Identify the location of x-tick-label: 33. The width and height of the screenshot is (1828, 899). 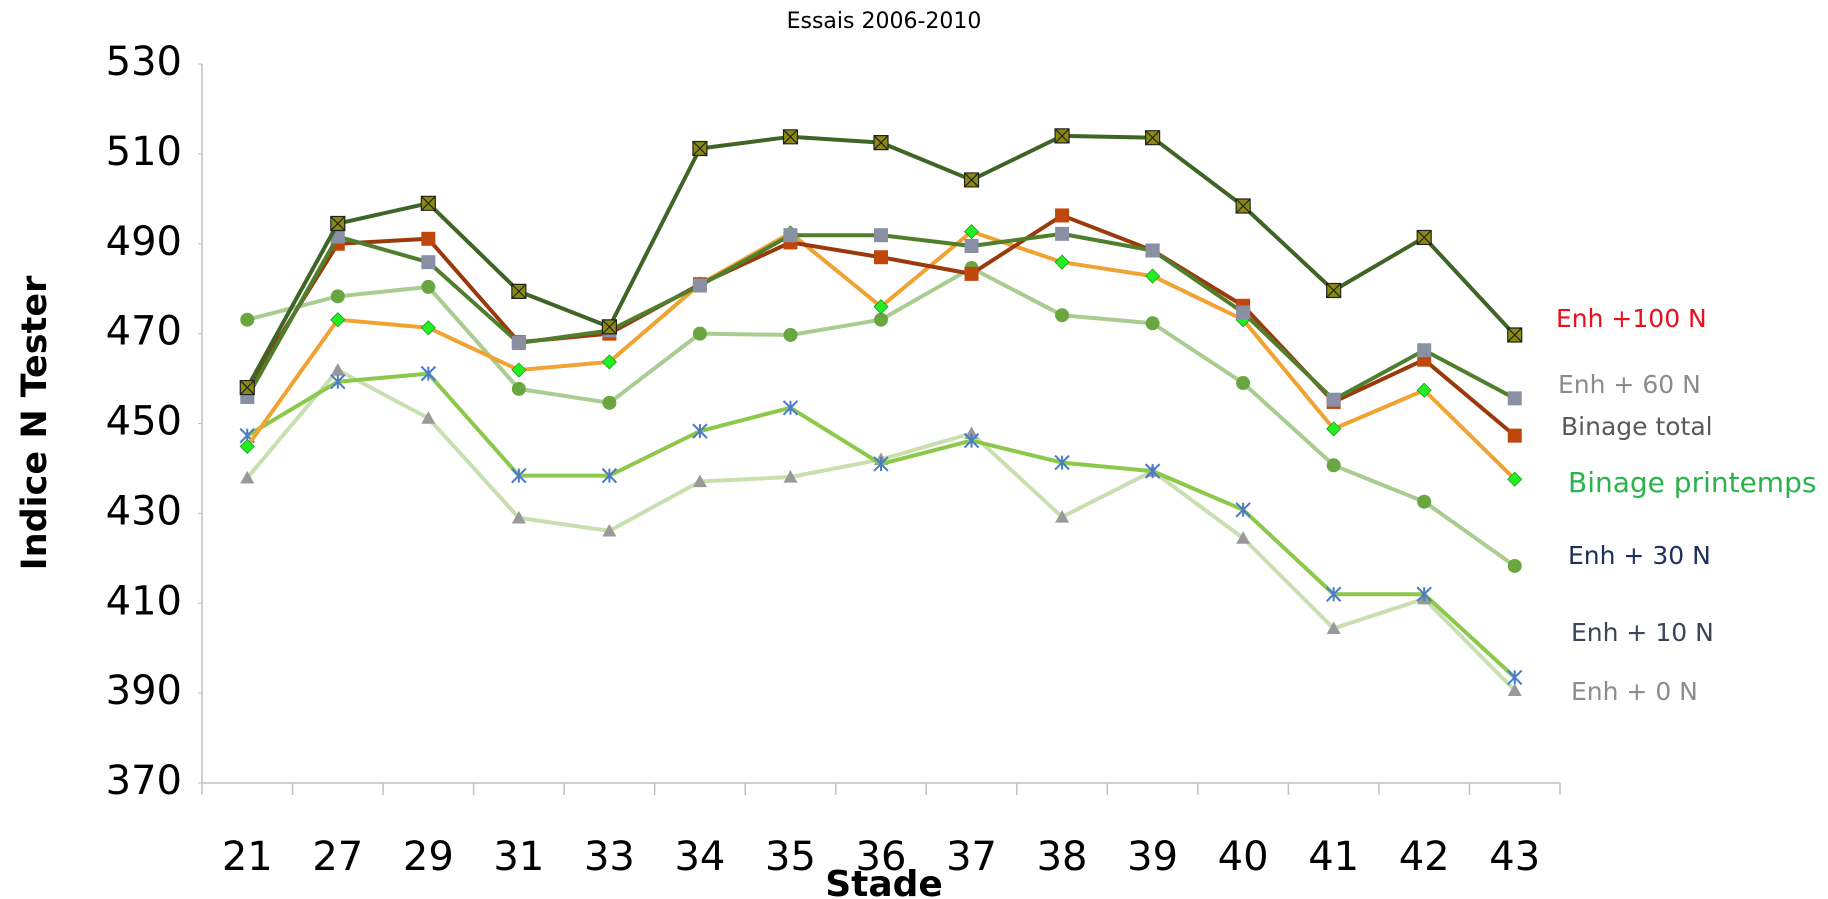
(609, 857).